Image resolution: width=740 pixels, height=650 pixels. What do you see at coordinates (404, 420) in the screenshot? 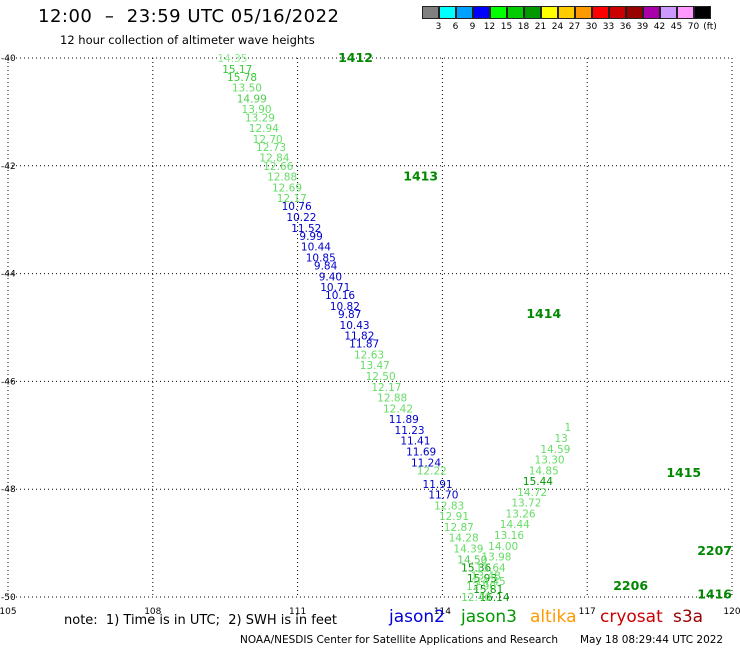
I see `wave-height-value: 11.89` at bounding box center [404, 420].